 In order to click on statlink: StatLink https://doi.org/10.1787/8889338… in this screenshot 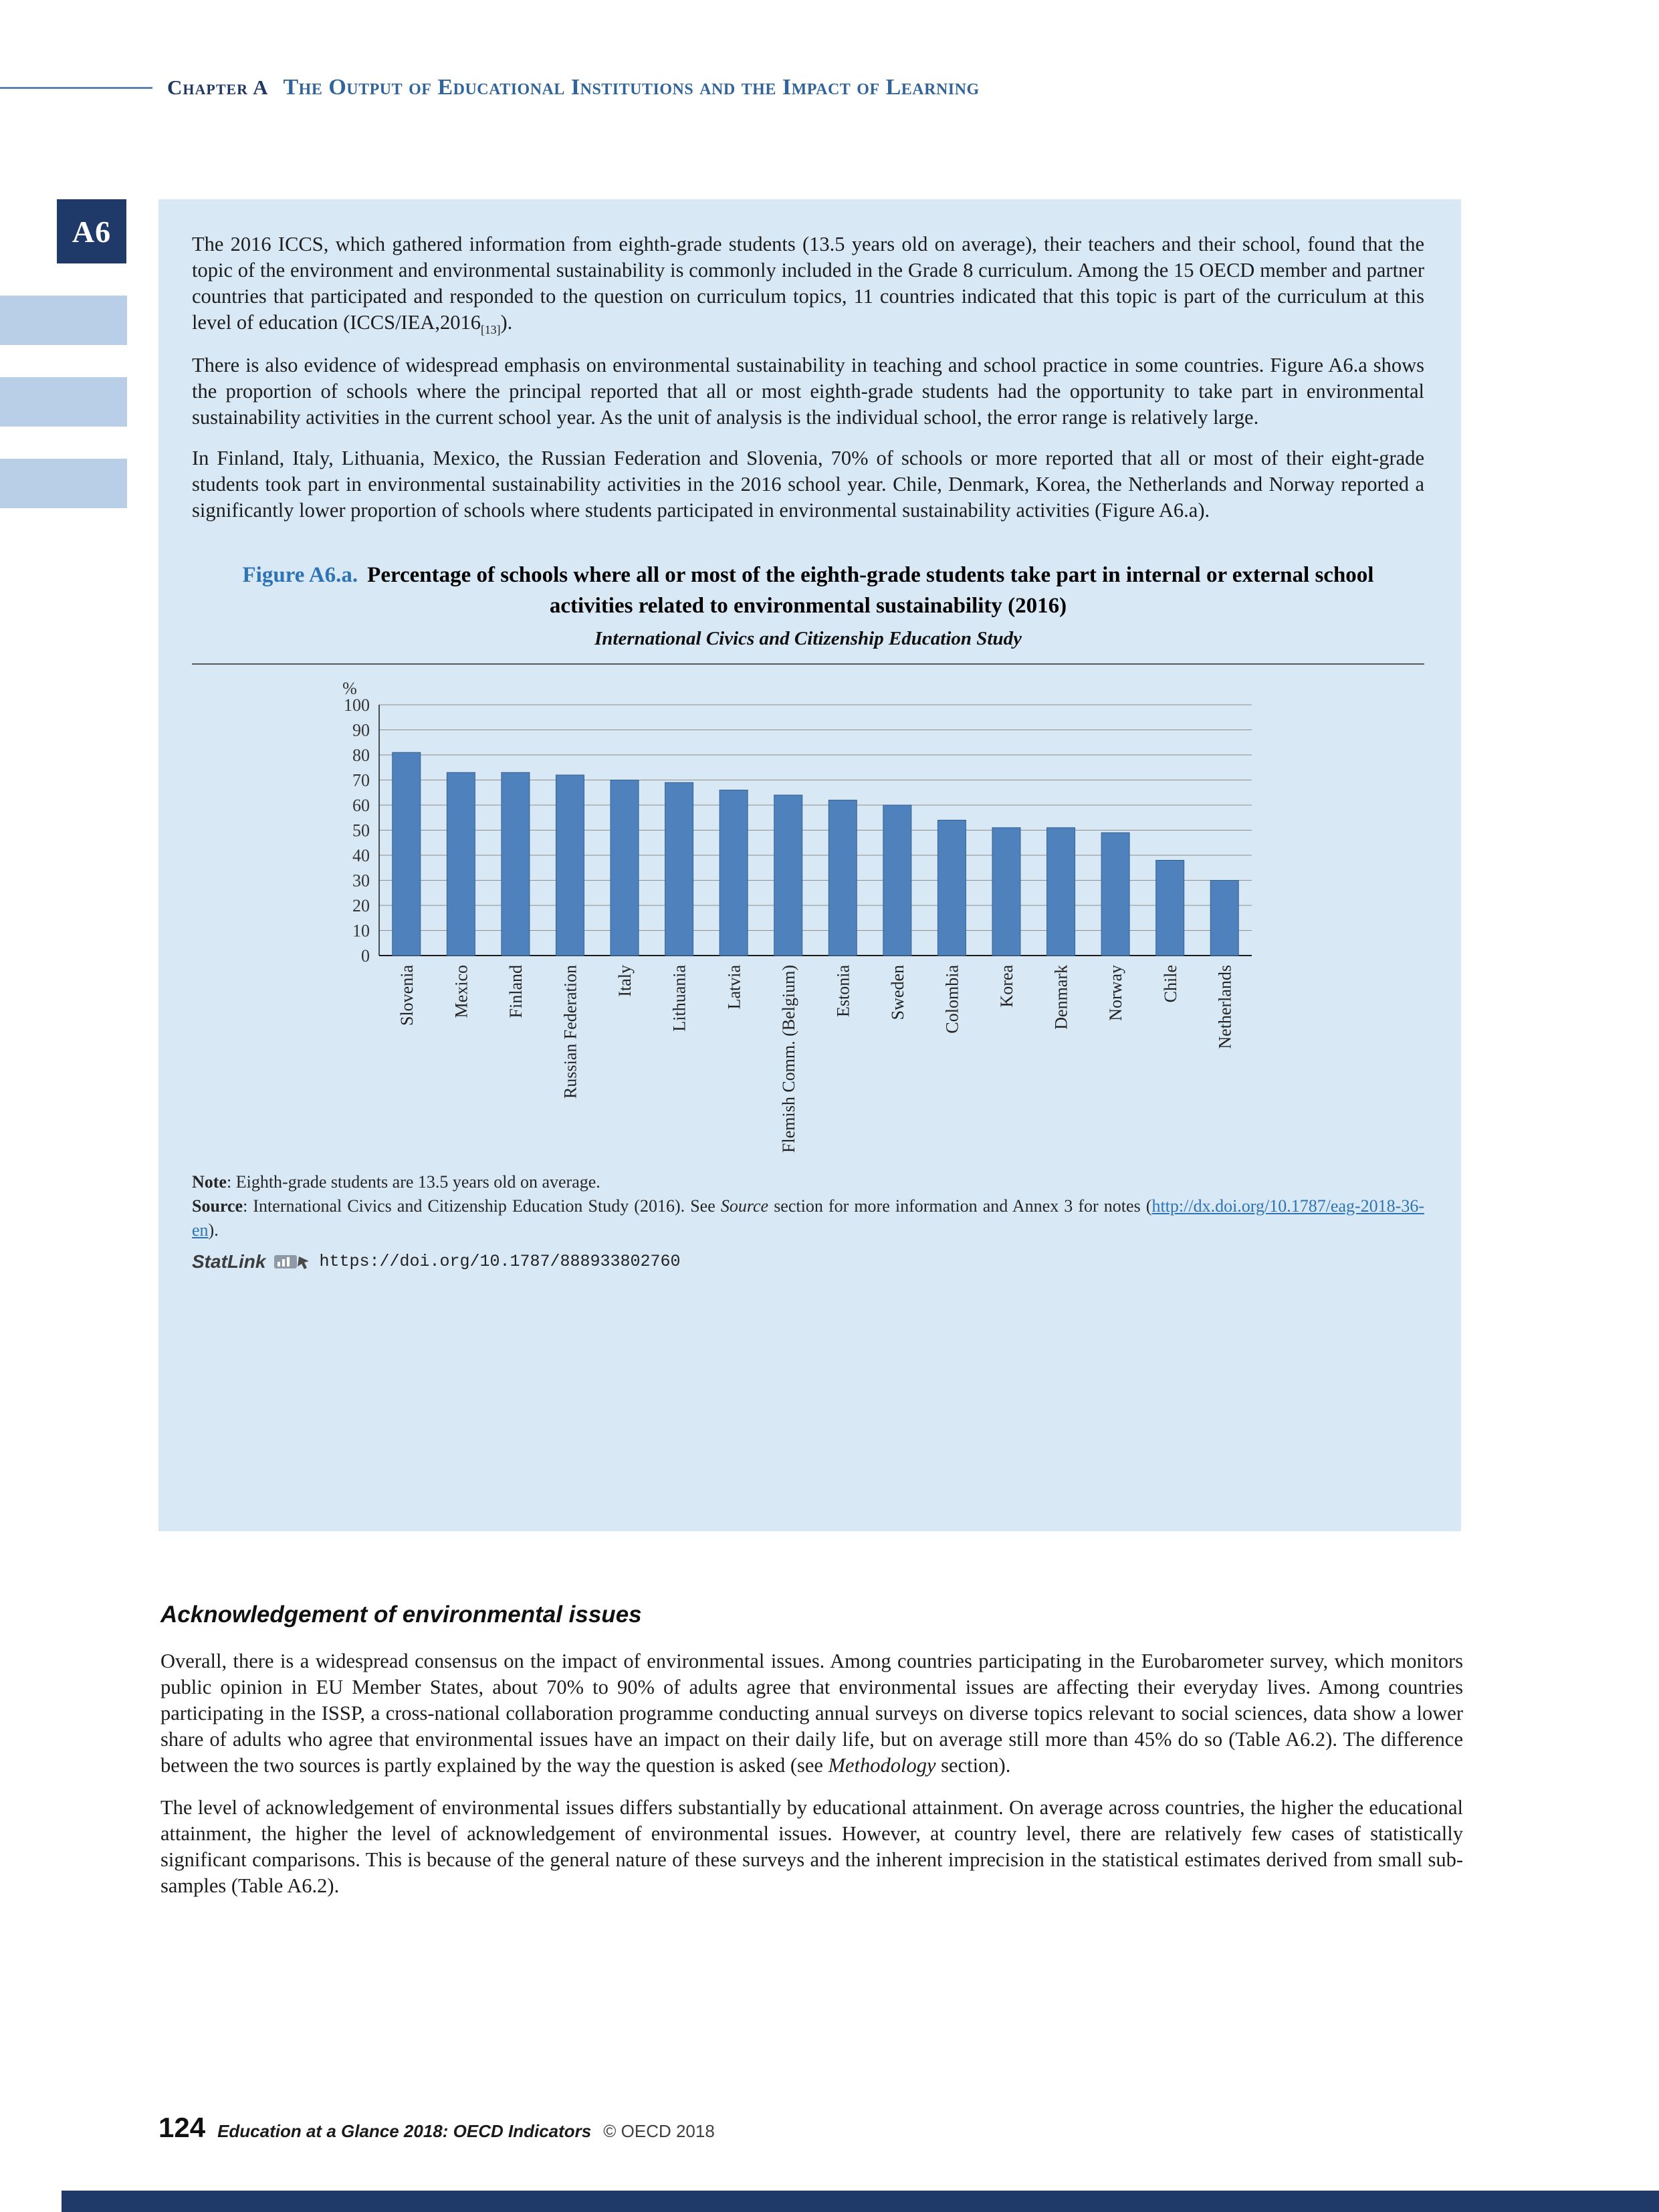, I will do `click(808, 1262)`.